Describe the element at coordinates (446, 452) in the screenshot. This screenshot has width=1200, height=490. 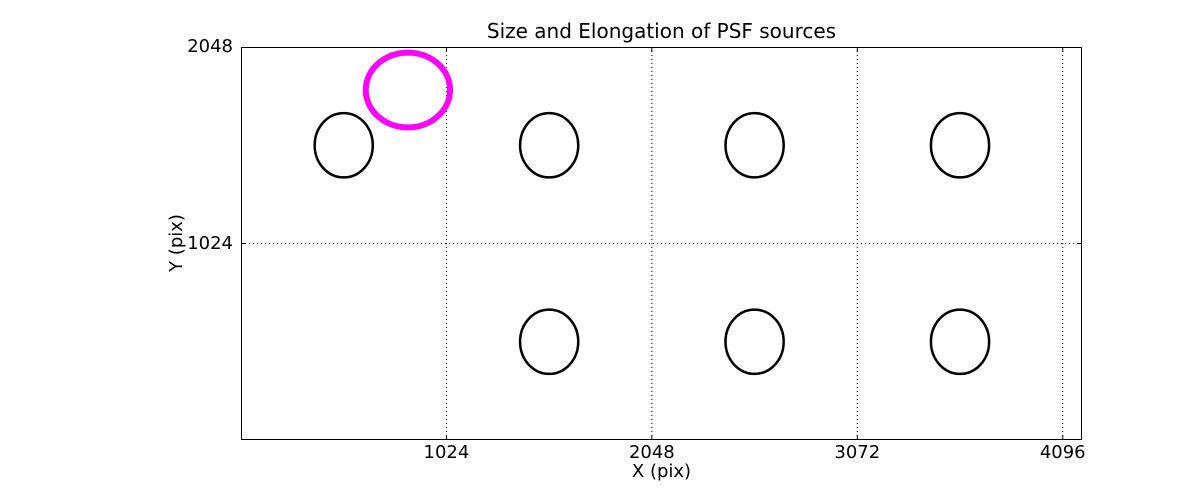
I see `x-tick-label: 1024` at that location.